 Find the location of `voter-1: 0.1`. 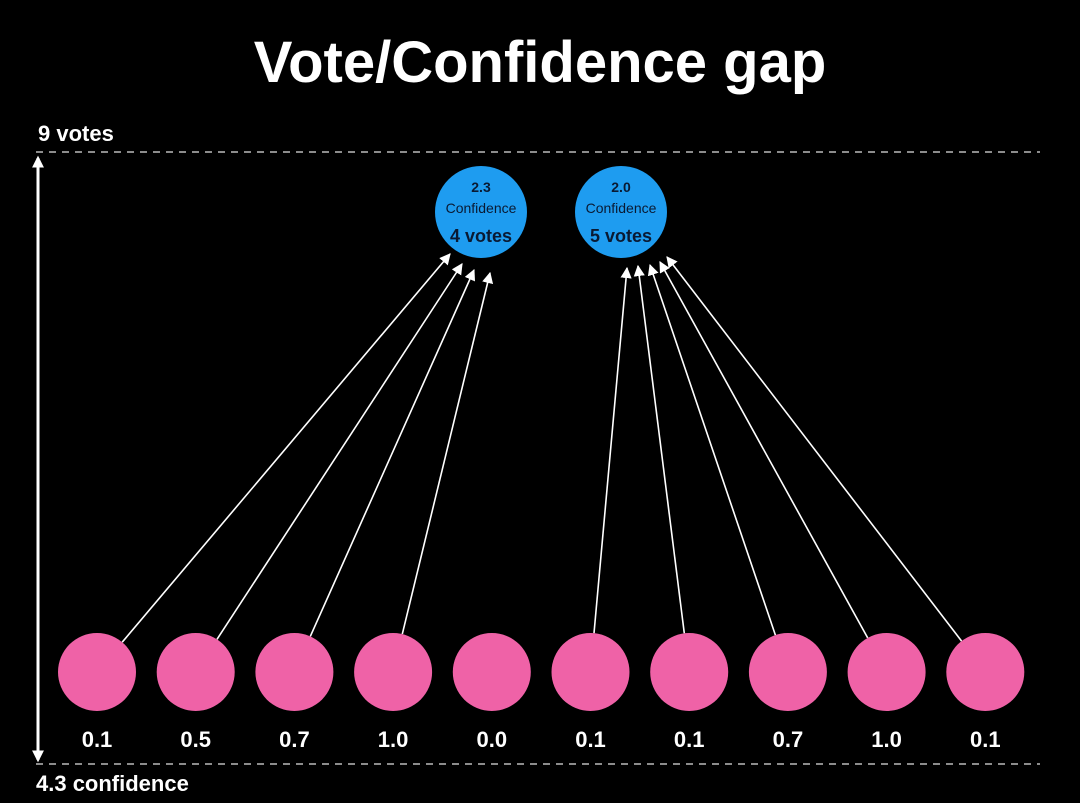

voter-1: 0.1 is located at coordinates (97, 692).